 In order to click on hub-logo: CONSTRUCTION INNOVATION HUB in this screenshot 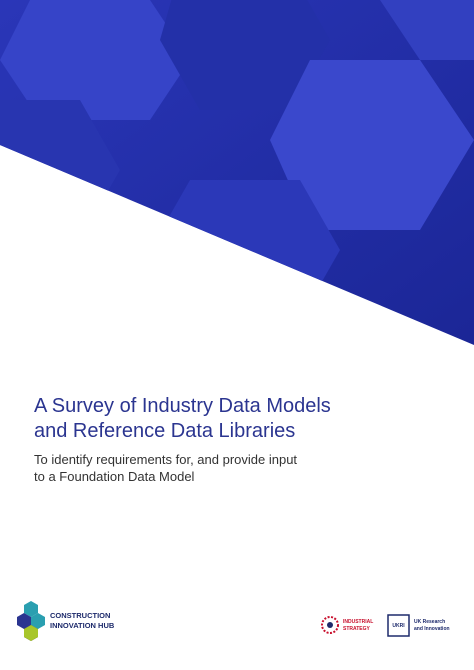, I will do `click(66, 621)`.